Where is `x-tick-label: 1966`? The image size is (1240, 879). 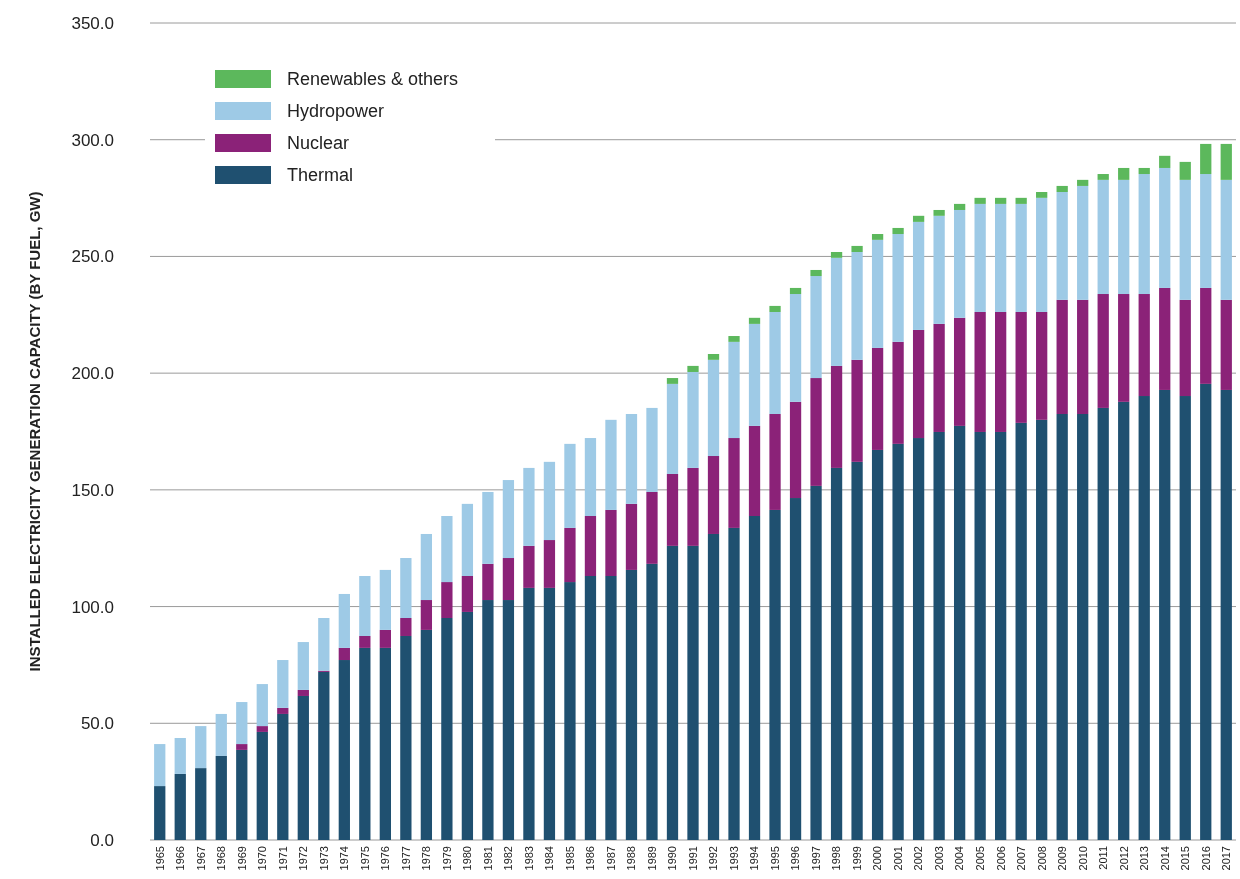 x-tick-label: 1966 is located at coordinates (180, 858).